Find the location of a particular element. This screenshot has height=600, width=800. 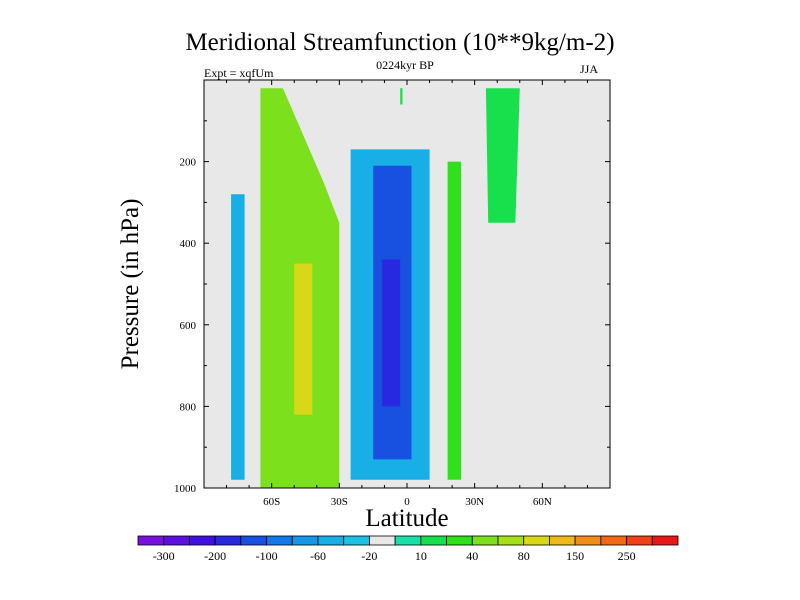

season-label: JJA is located at coordinates (589, 69).